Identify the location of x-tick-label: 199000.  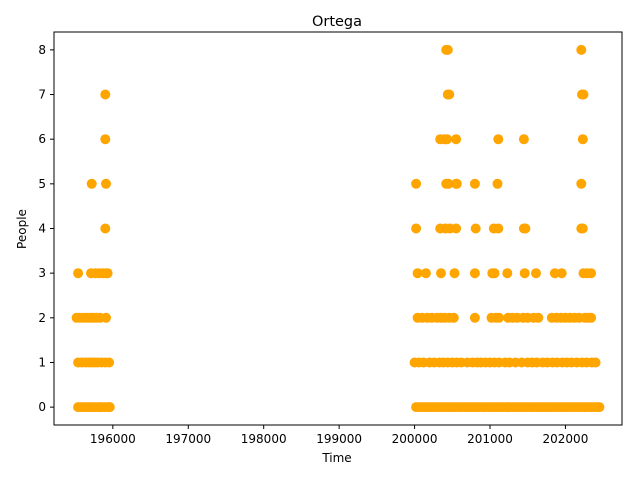
(339, 439).